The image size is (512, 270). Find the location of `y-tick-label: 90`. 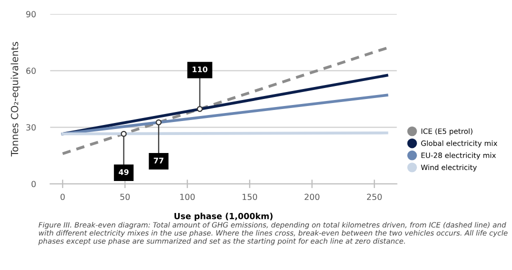

y-tick-label: 90 is located at coordinates (31, 14).